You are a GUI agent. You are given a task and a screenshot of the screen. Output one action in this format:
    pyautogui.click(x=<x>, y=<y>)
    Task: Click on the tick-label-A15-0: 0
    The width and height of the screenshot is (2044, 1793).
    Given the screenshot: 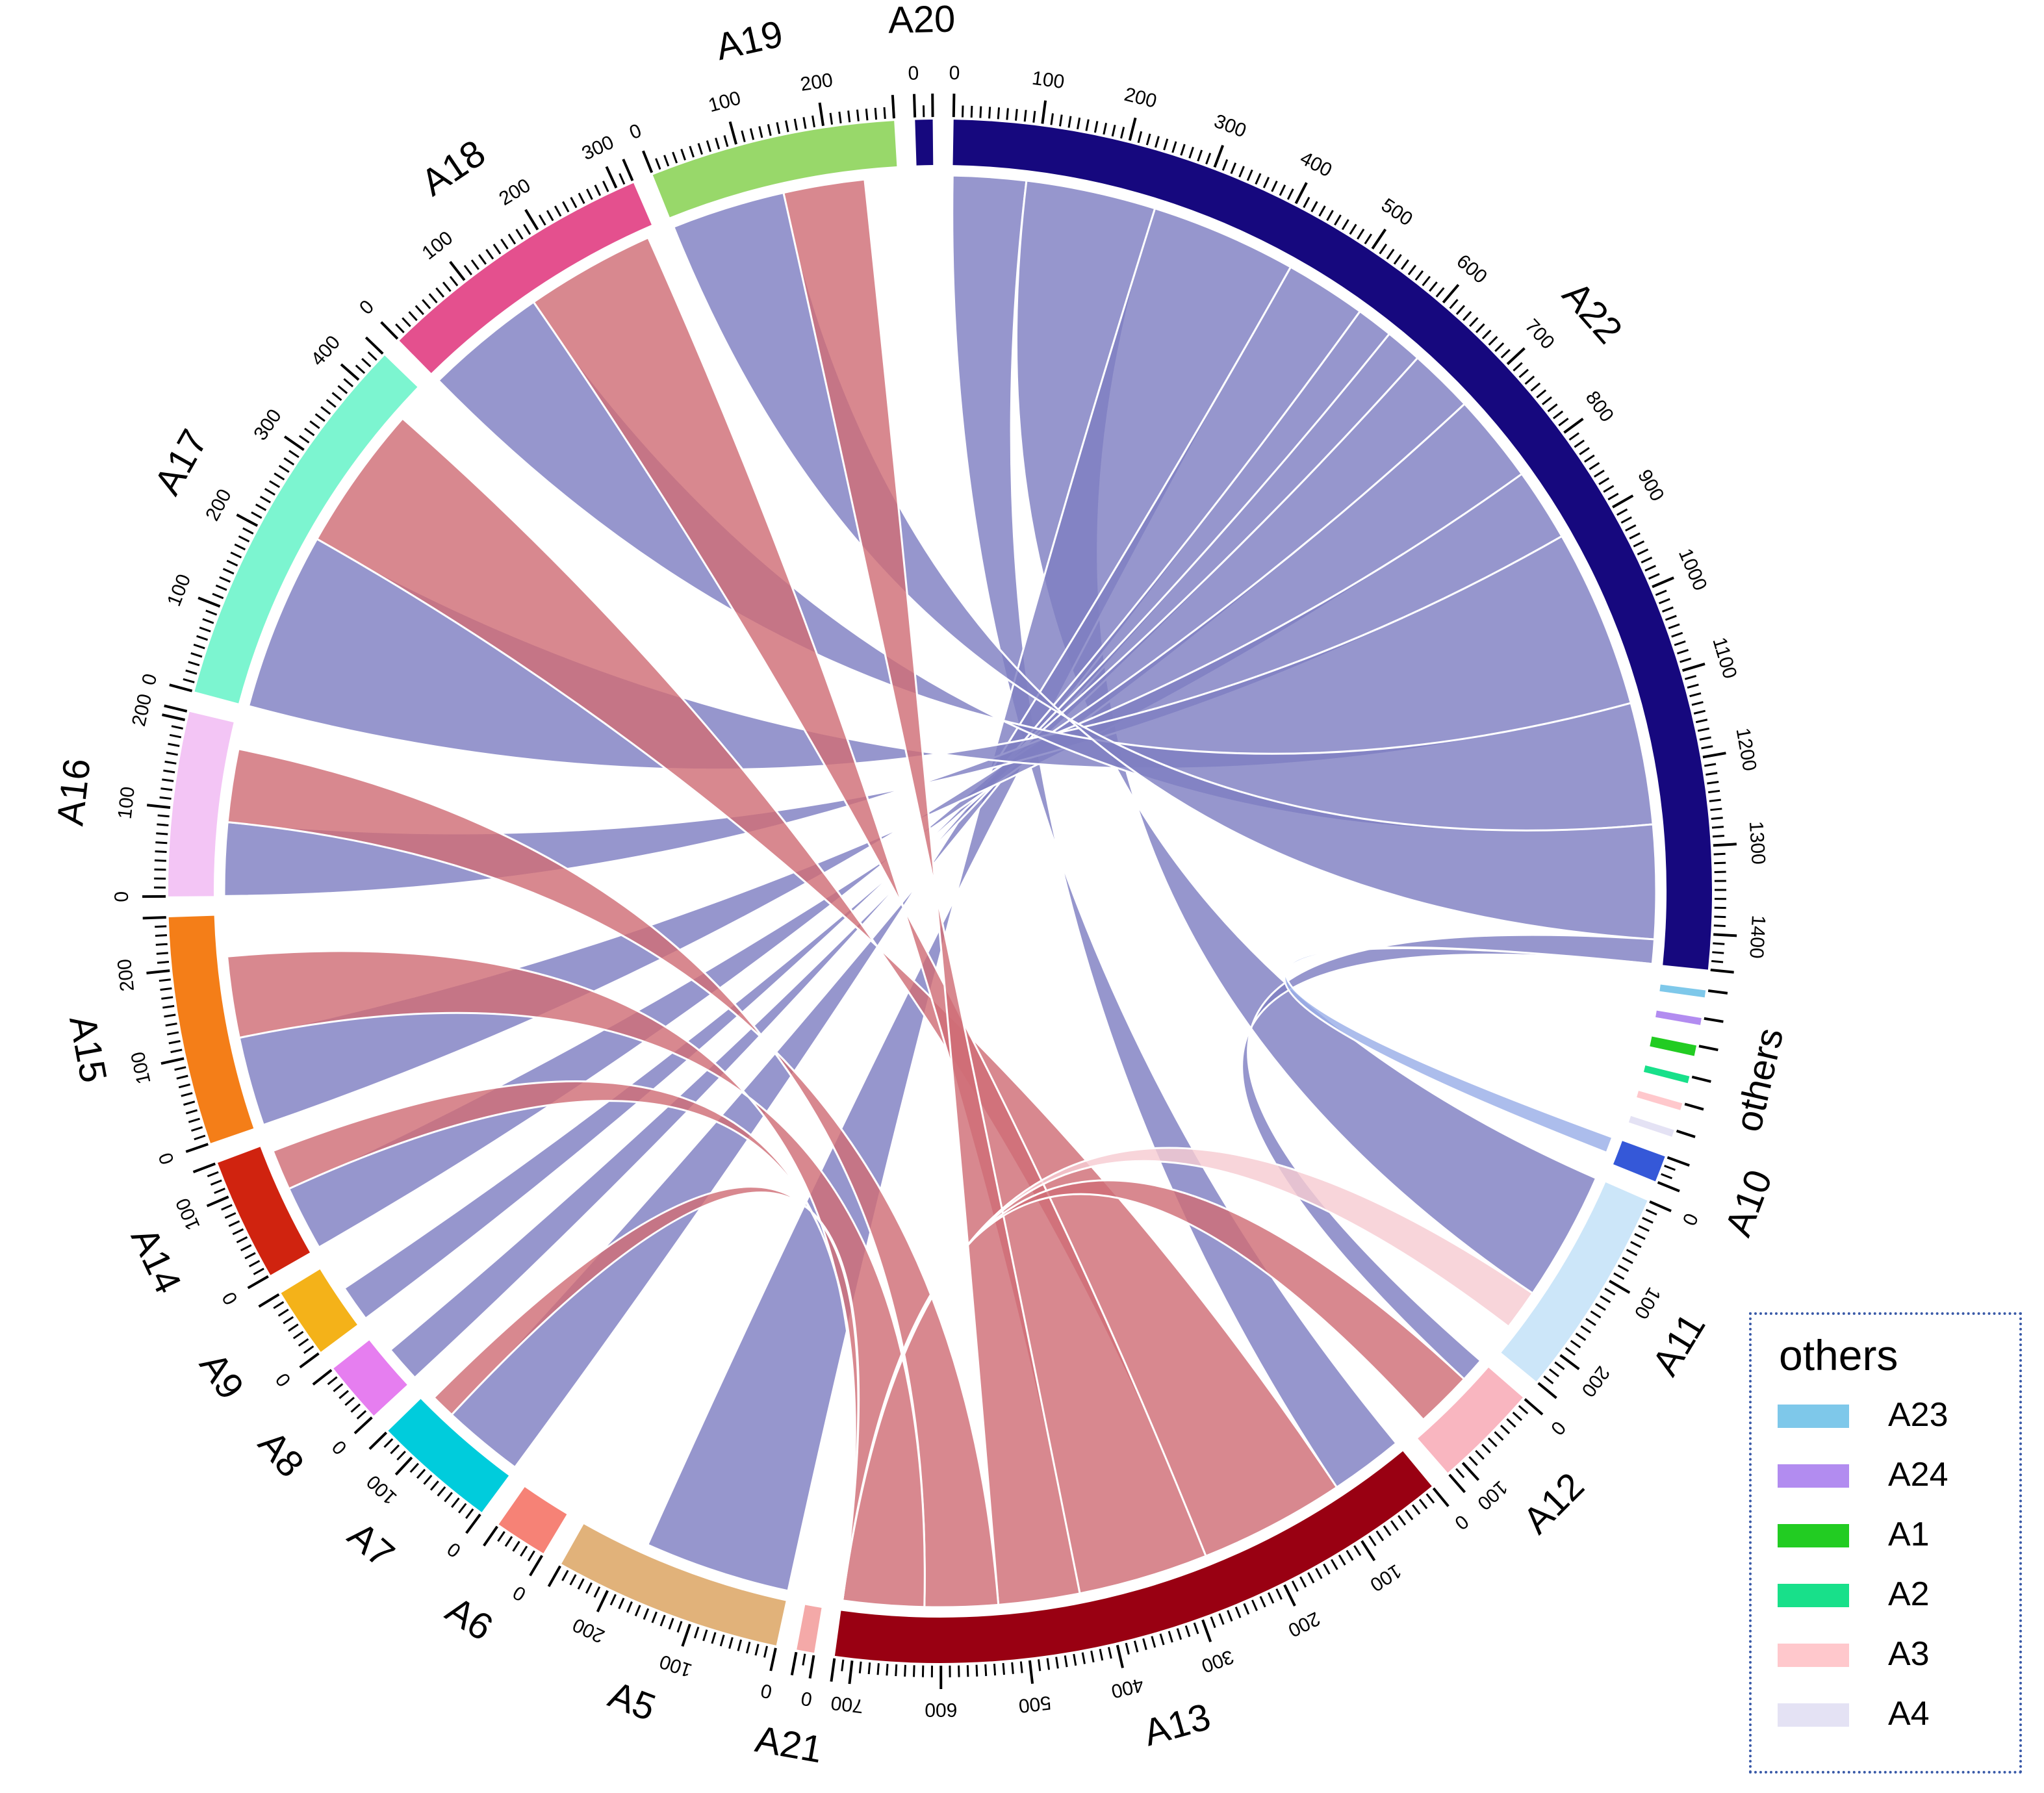 What is the action you would take?
    pyautogui.click(x=167, y=1158)
    